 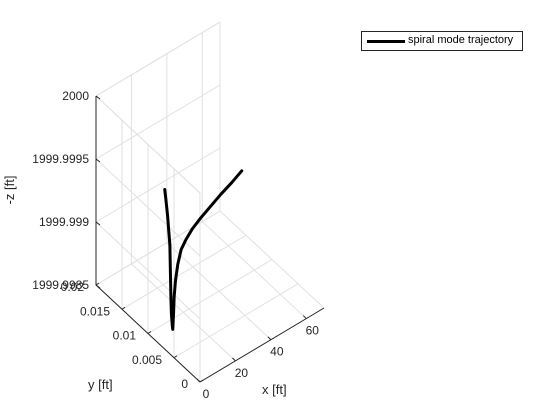 I want to click on series-layer, so click(x=203, y=250).